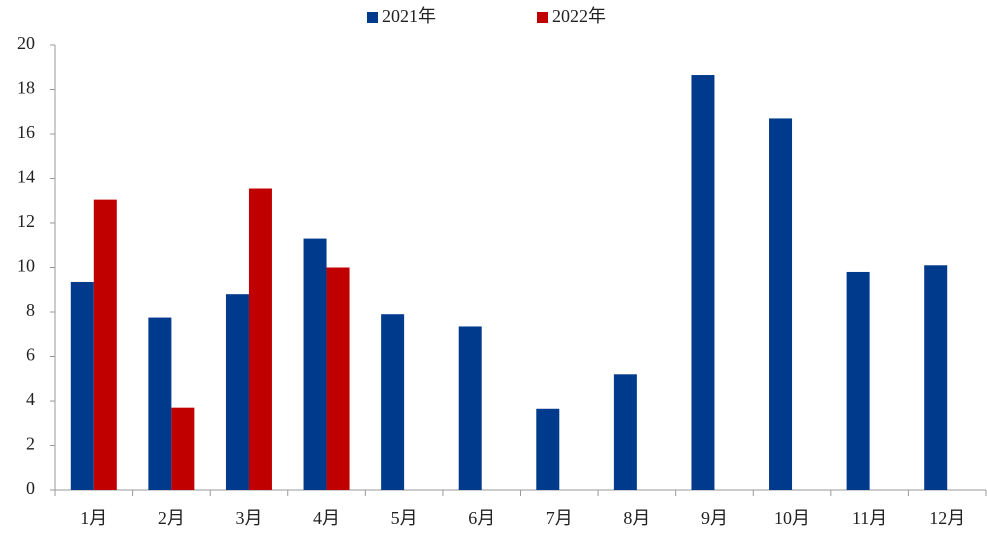 The width and height of the screenshot is (987, 533). What do you see at coordinates (792, 518) in the screenshot?
I see `x-tick-label: 10月` at bounding box center [792, 518].